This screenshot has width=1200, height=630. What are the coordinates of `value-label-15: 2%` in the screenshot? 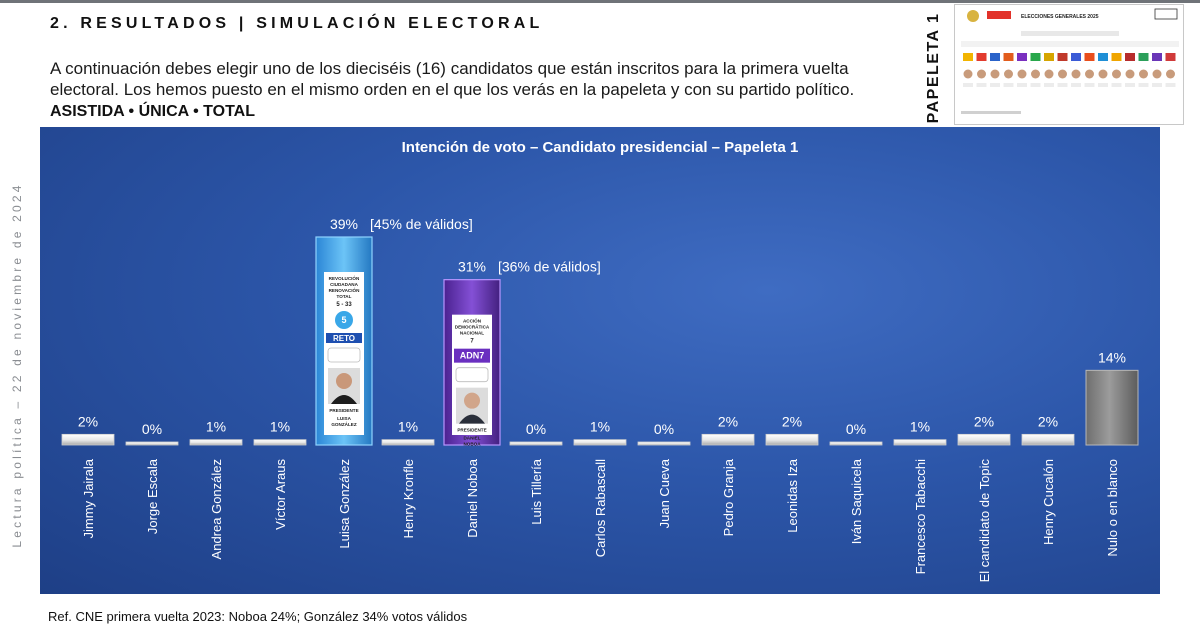 It's located at (1048, 421).